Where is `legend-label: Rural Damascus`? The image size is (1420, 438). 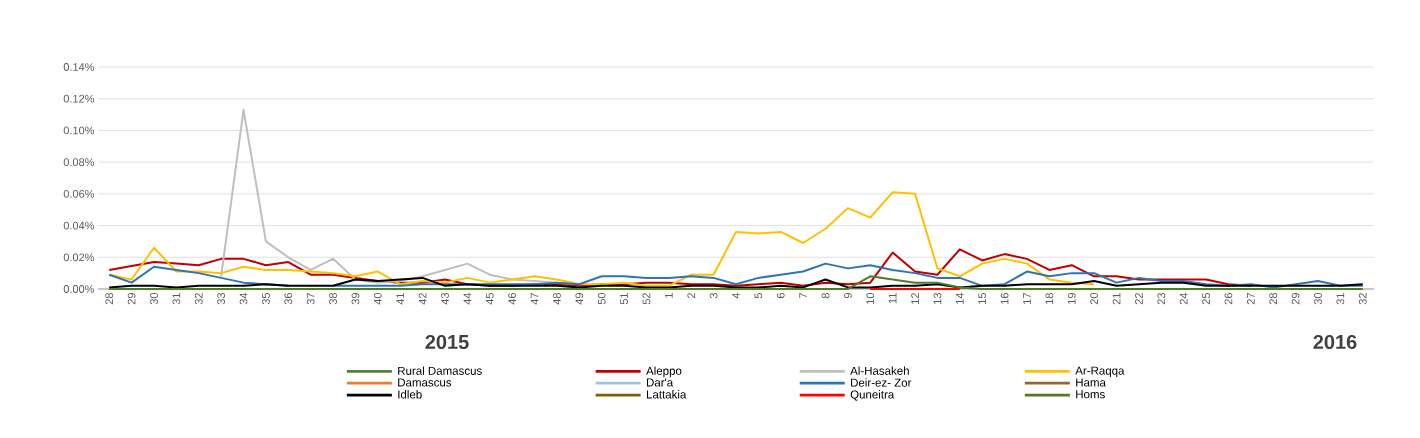 legend-label: Rural Damascus is located at coordinates (440, 370).